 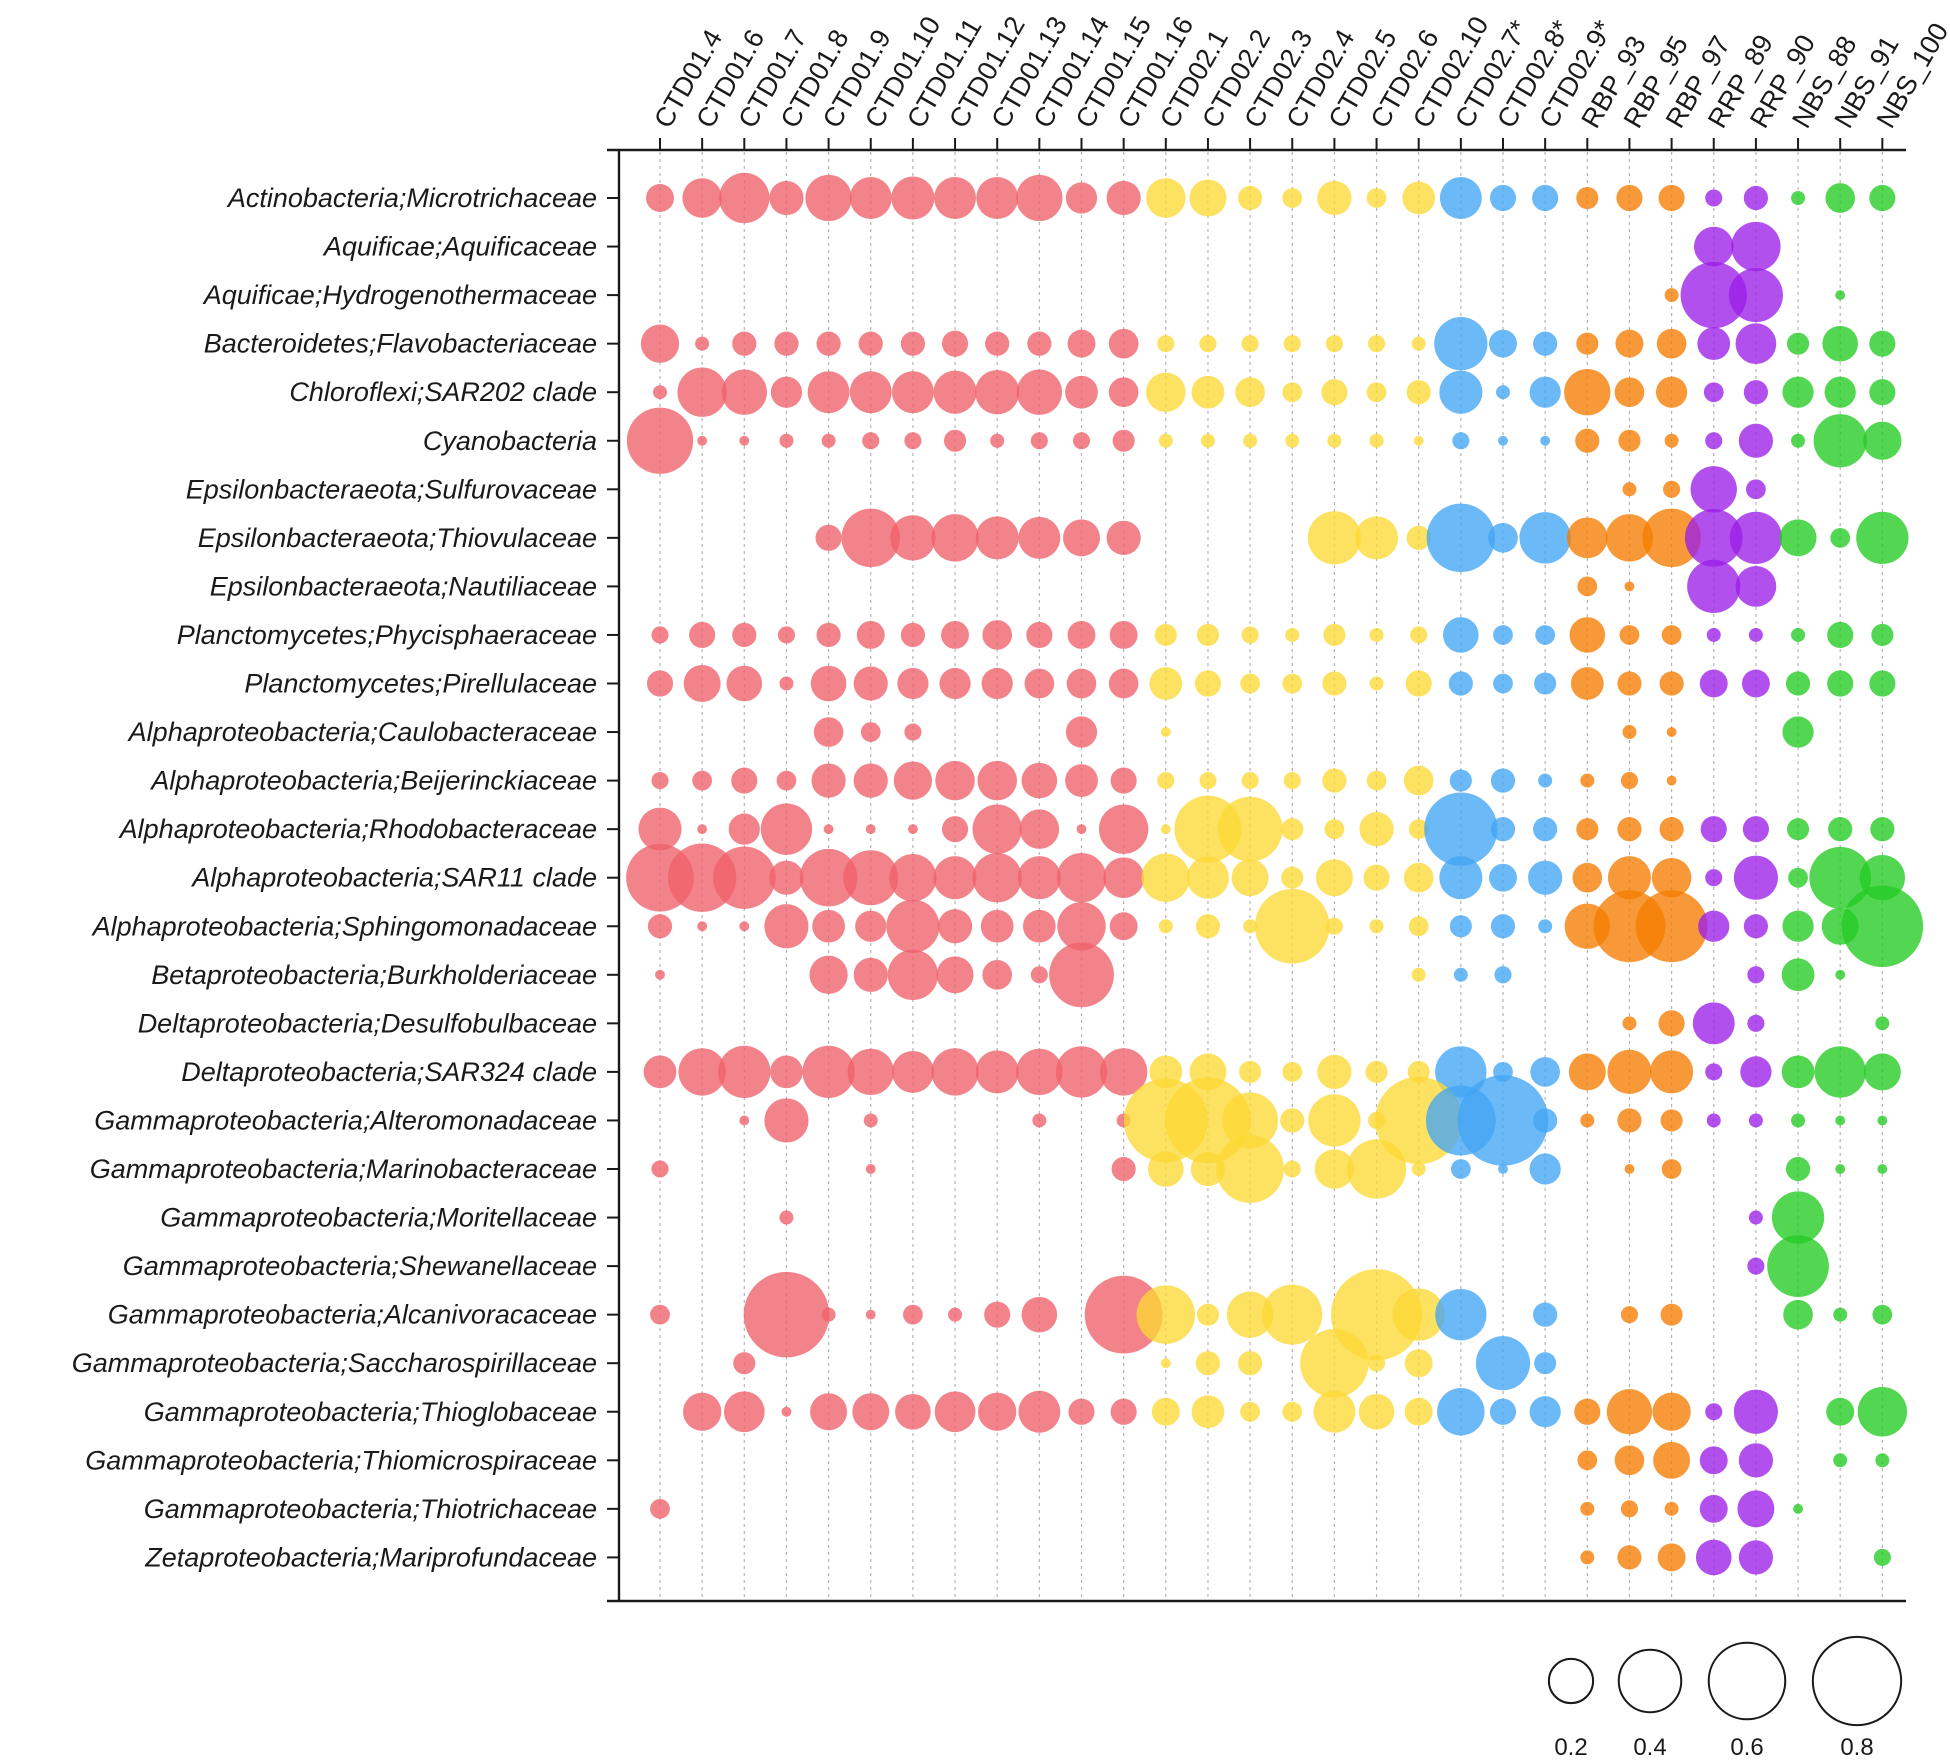 What do you see at coordinates (357, 829) in the screenshot?
I see `row-label: Alphaproteobacteria;Rhodobacteraceae` at bounding box center [357, 829].